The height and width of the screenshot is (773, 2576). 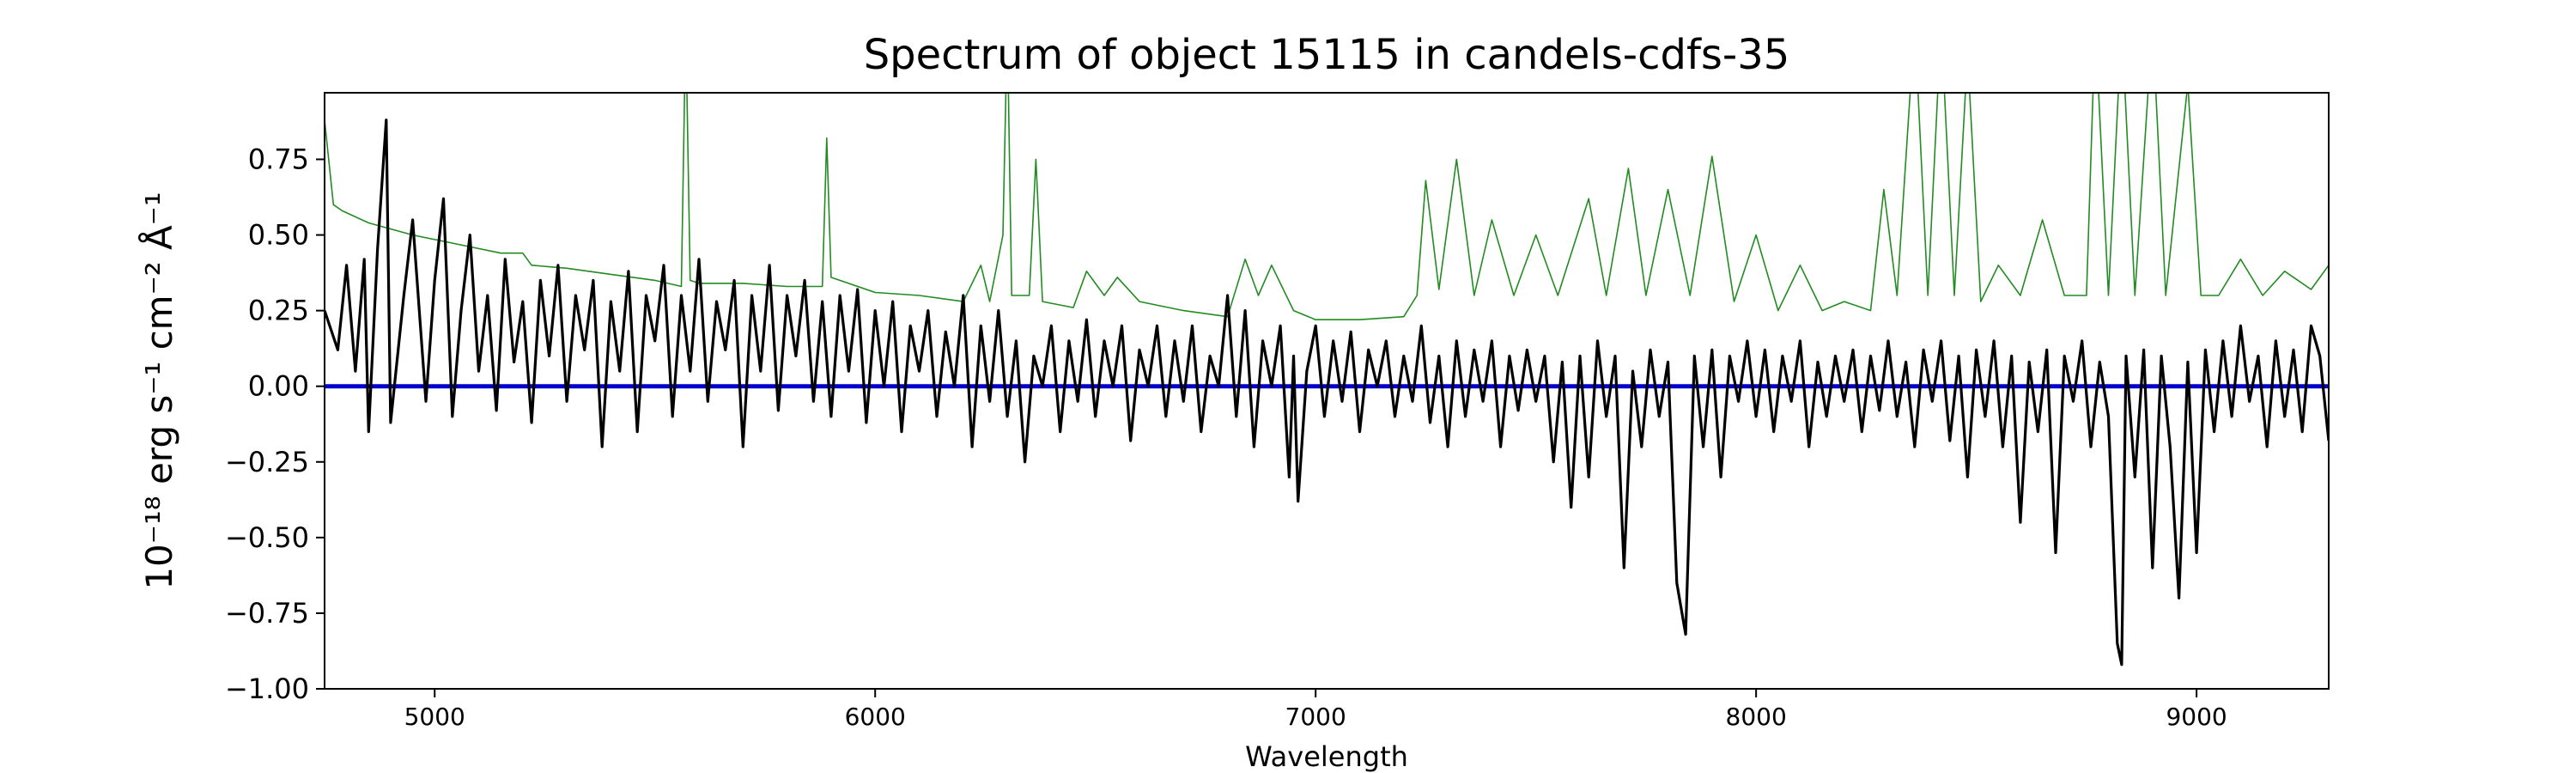 I want to click on x-tick-label: 6000, so click(x=876, y=717).